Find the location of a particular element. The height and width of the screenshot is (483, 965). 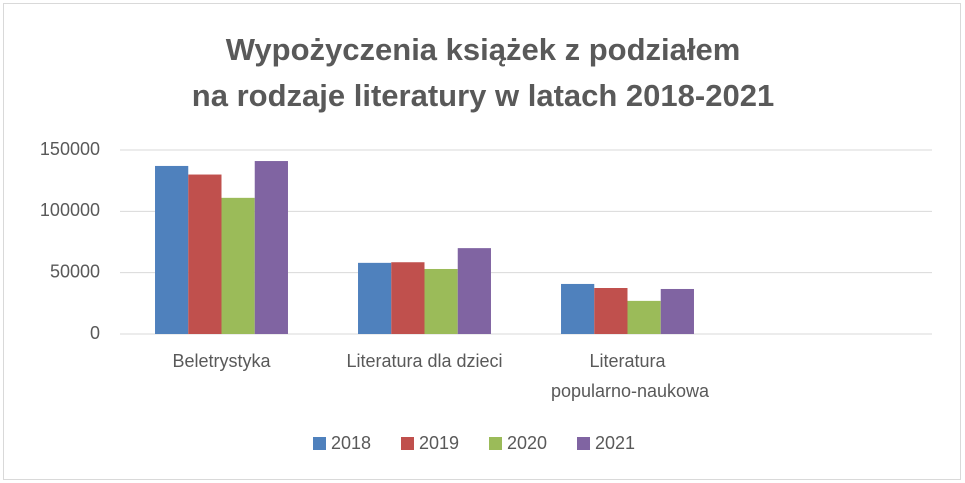

y-tick-label: 0 is located at coordinates (95, 333).